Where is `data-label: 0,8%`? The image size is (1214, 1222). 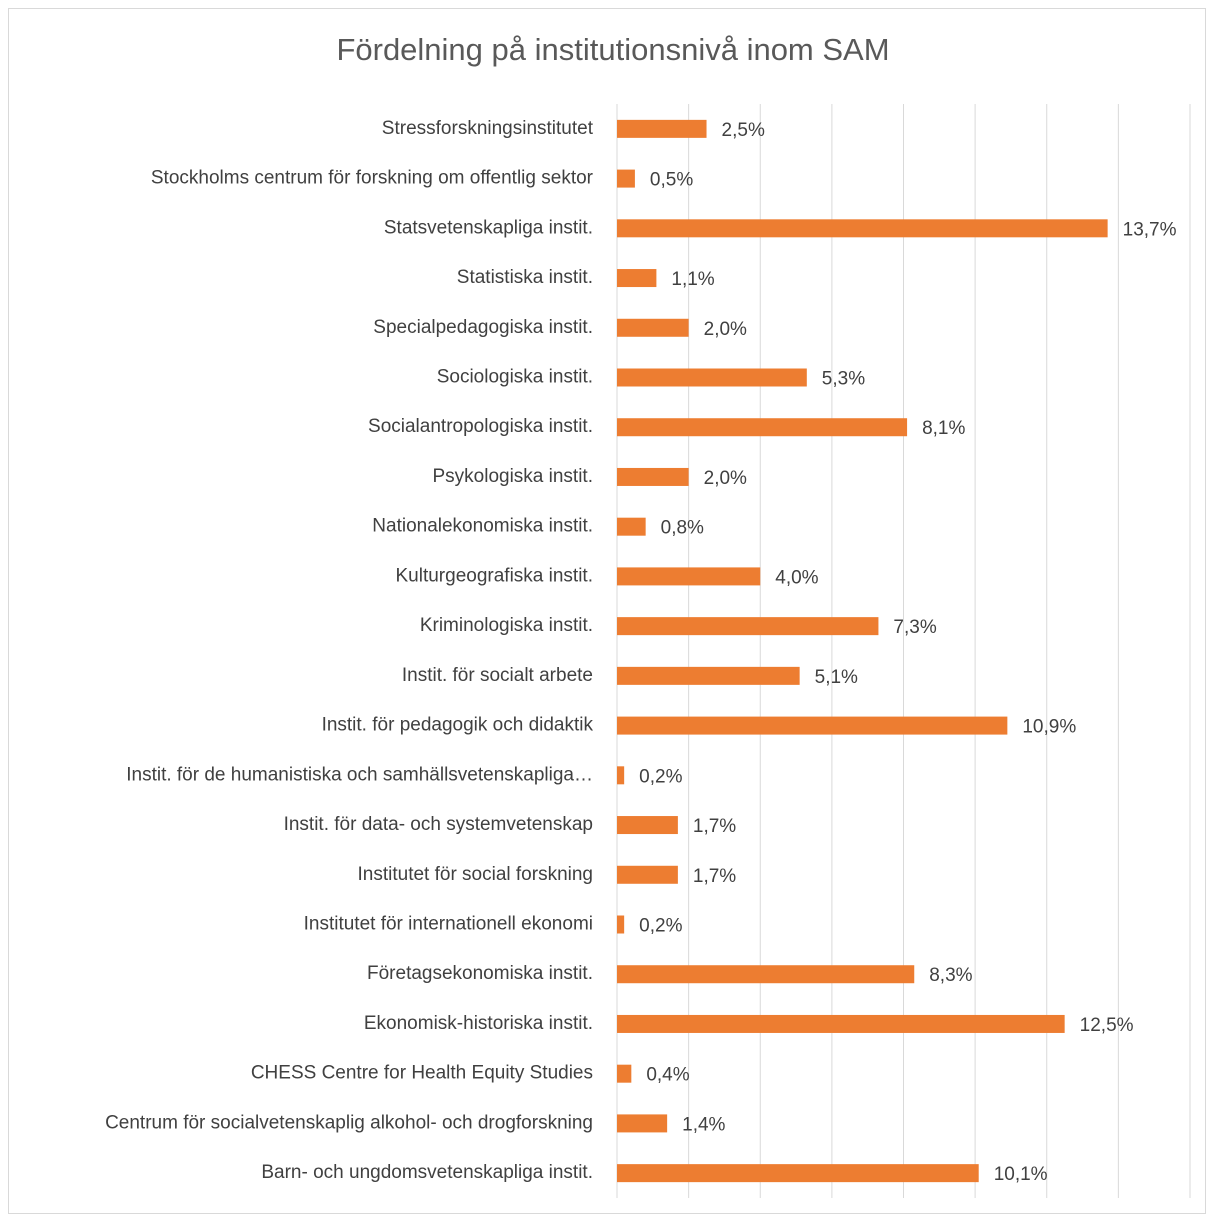 data-label: 0,8% is located at coordinates (682, 528).